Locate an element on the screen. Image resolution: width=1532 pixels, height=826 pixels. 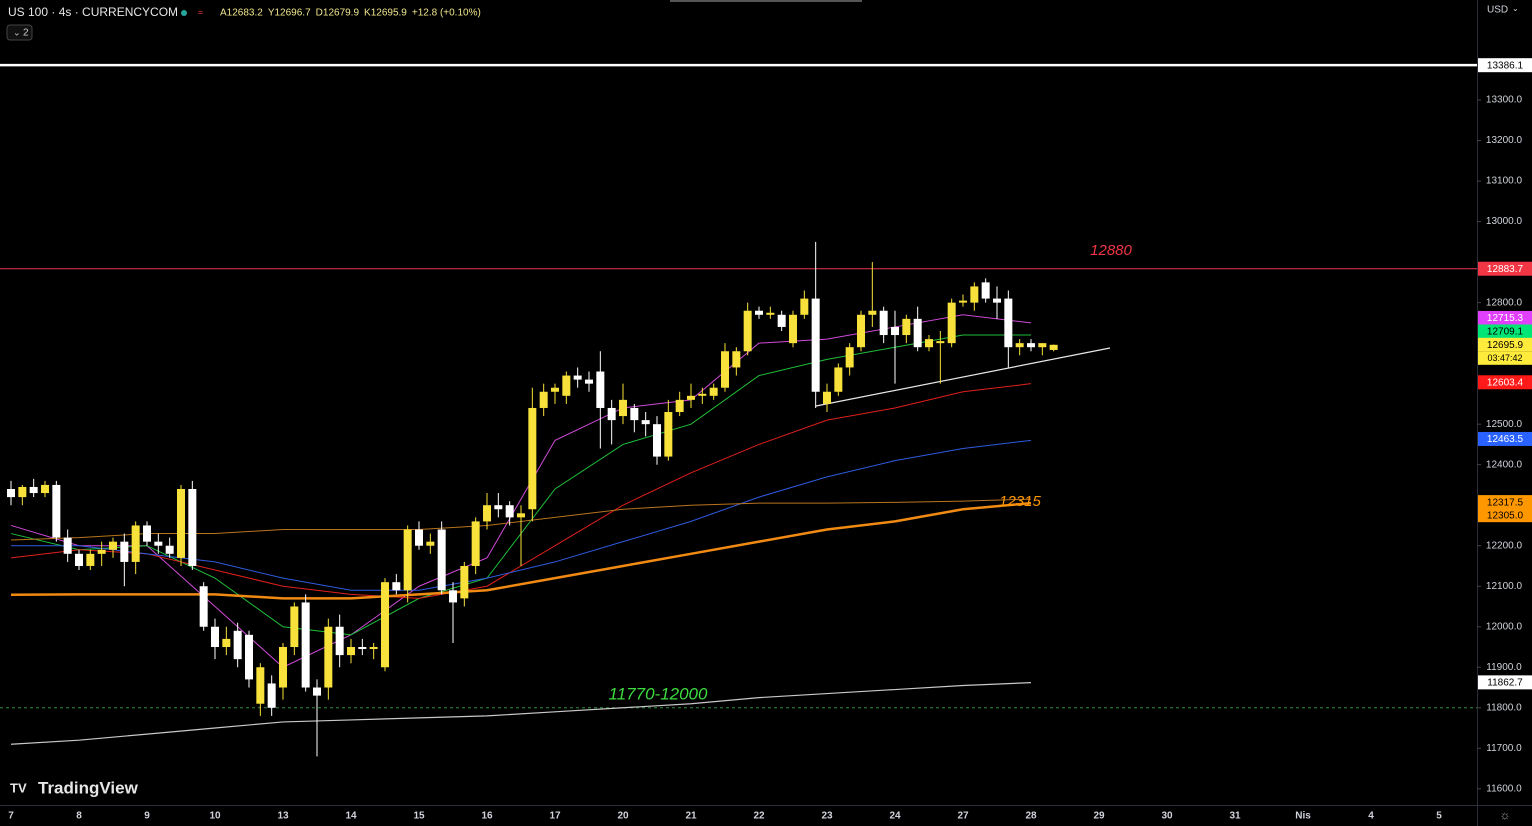
y-tick-label: 13200.0 is located at coordinates (1504, 140).